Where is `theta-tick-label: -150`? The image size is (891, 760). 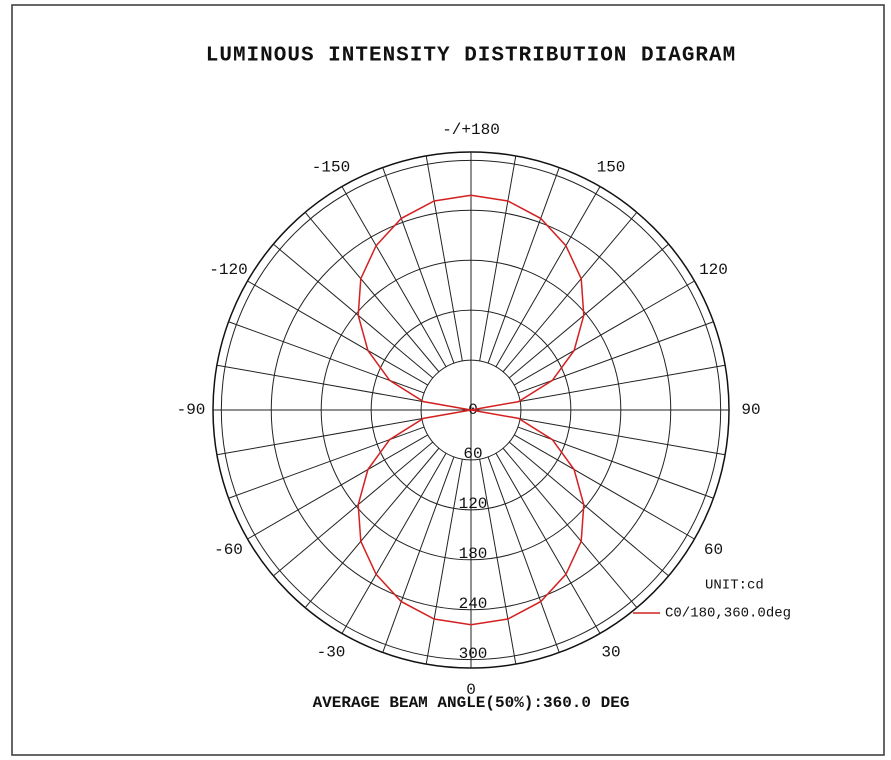
theta-tick-label: -150 is located at coordinates (331, 168).